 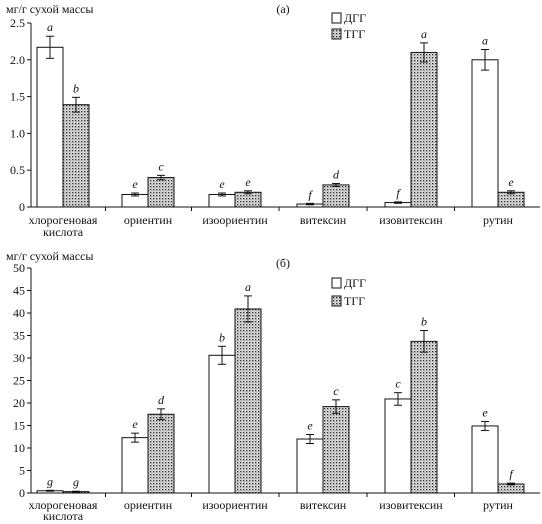 I want to click on y-tick-label: 35, so click(x=19, y=336).